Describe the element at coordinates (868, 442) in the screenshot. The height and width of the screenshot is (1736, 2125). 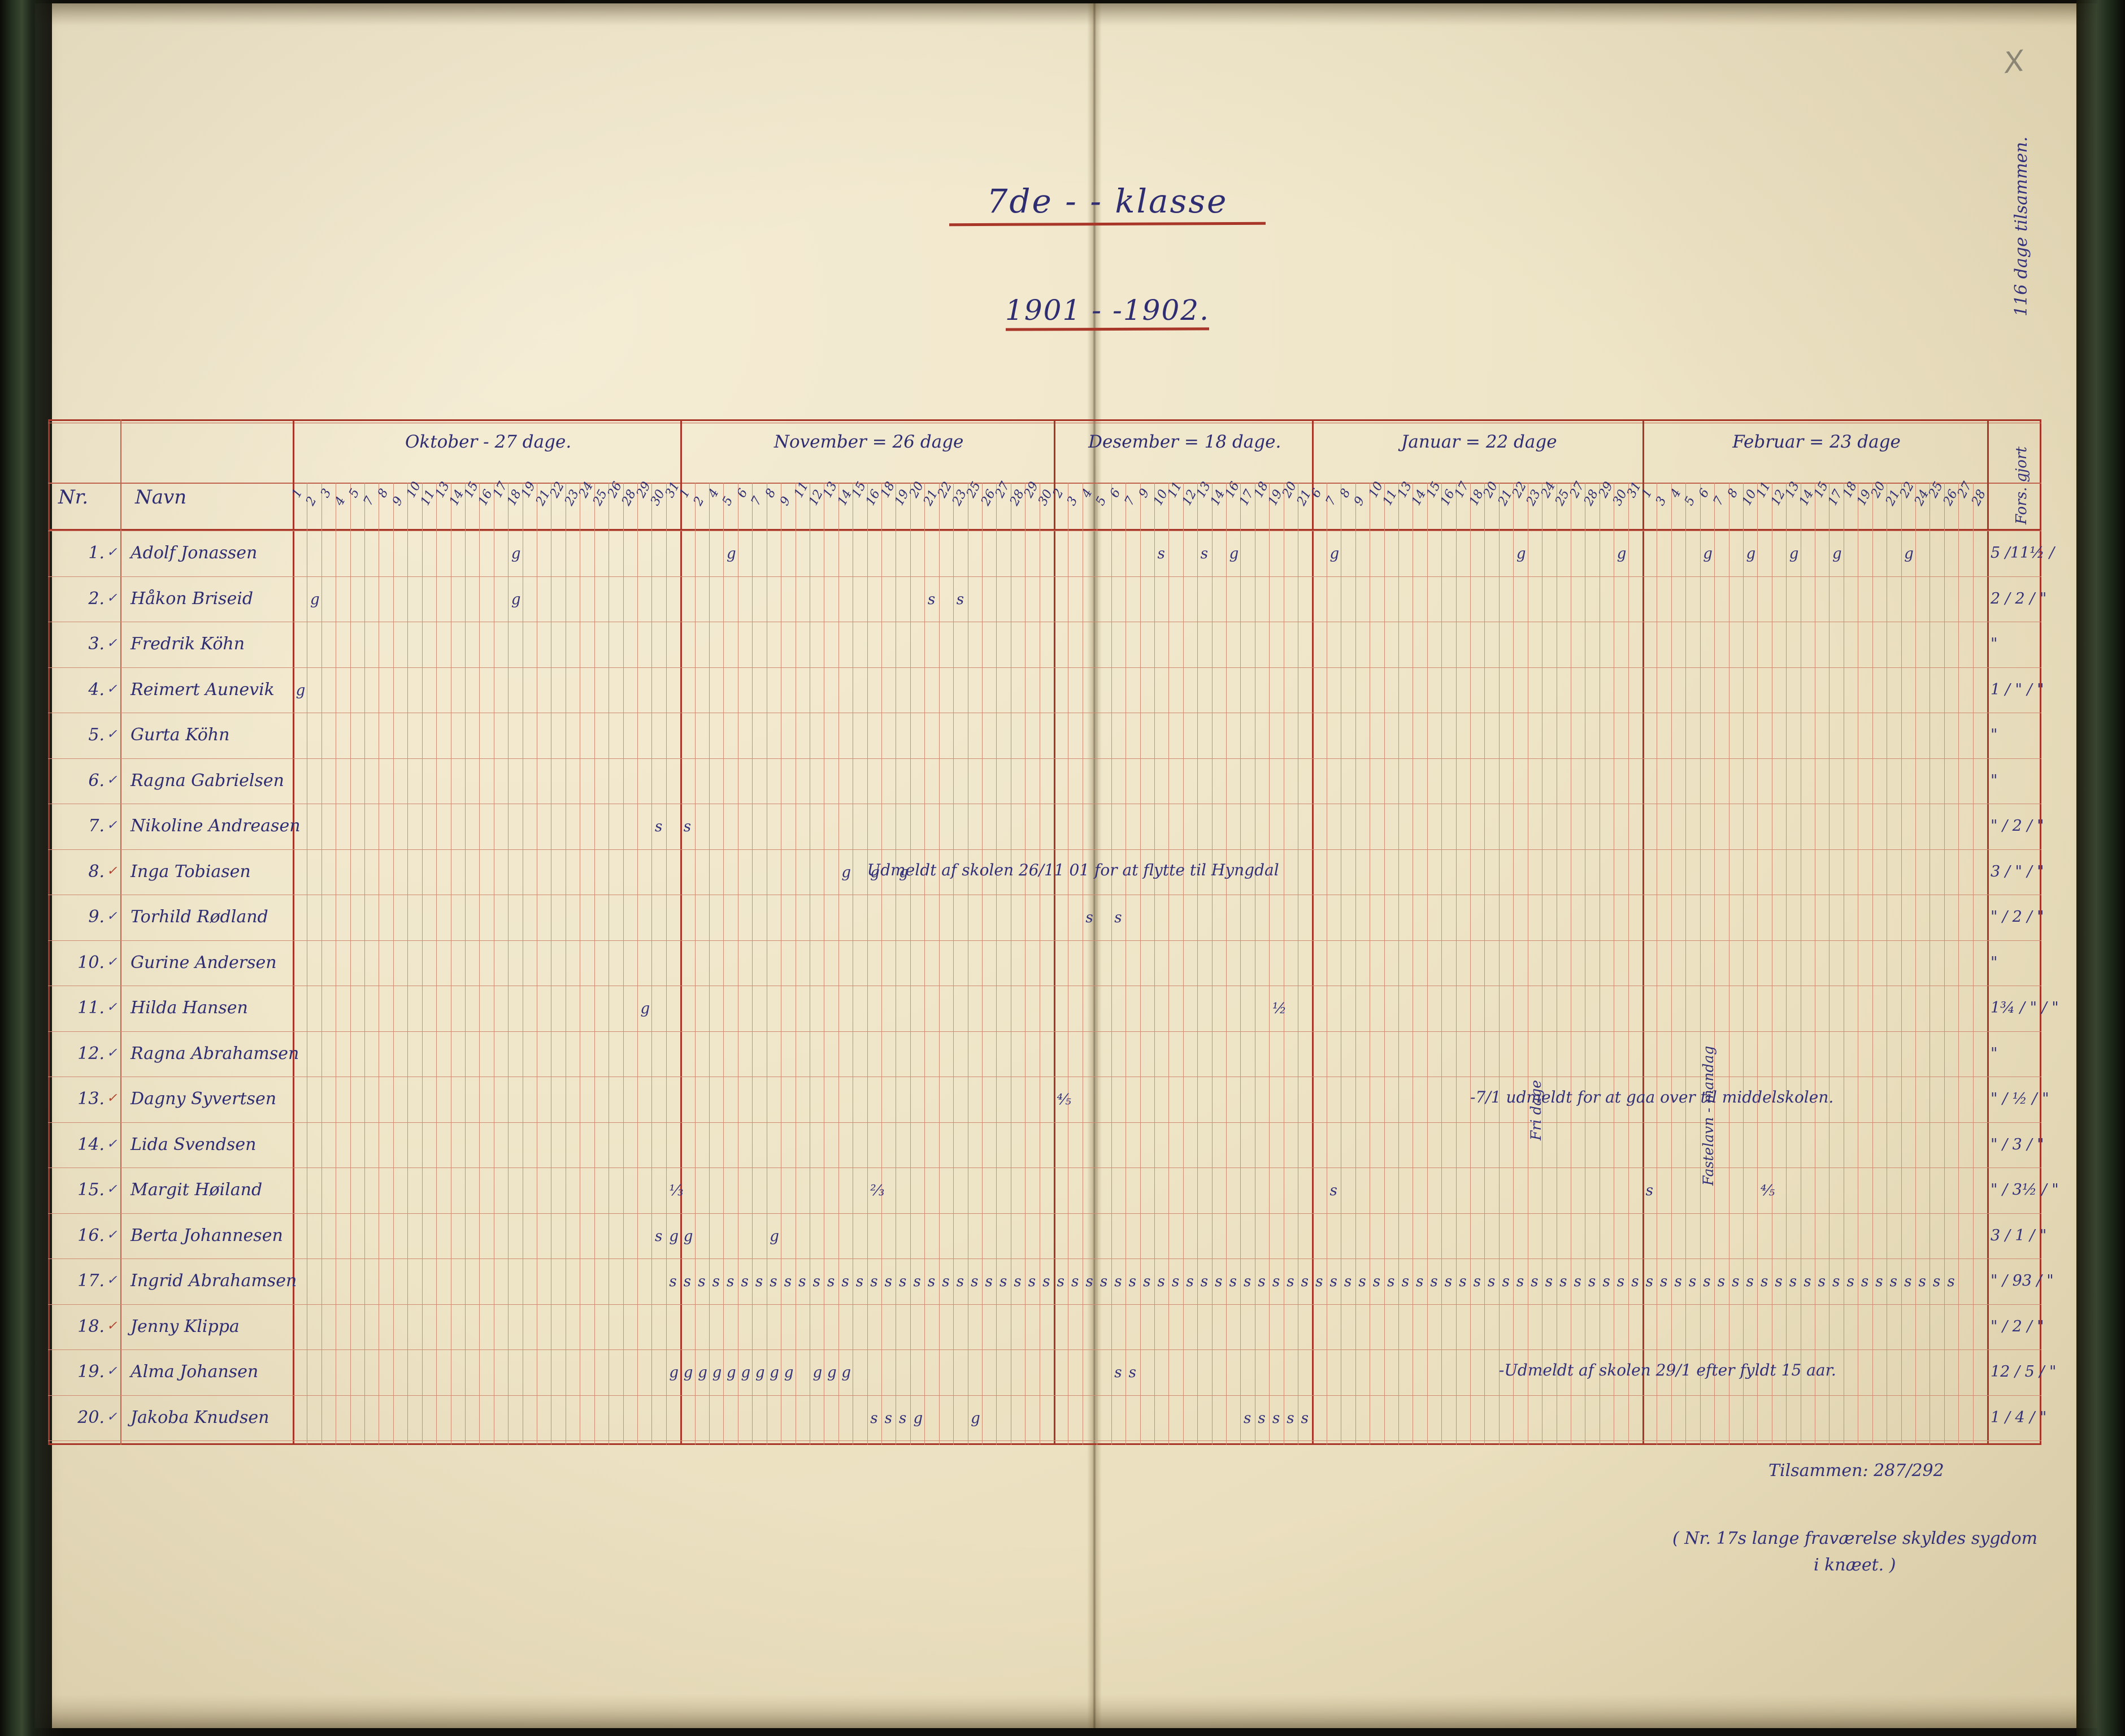
I see `month-label: November = 26 dage` at that location.